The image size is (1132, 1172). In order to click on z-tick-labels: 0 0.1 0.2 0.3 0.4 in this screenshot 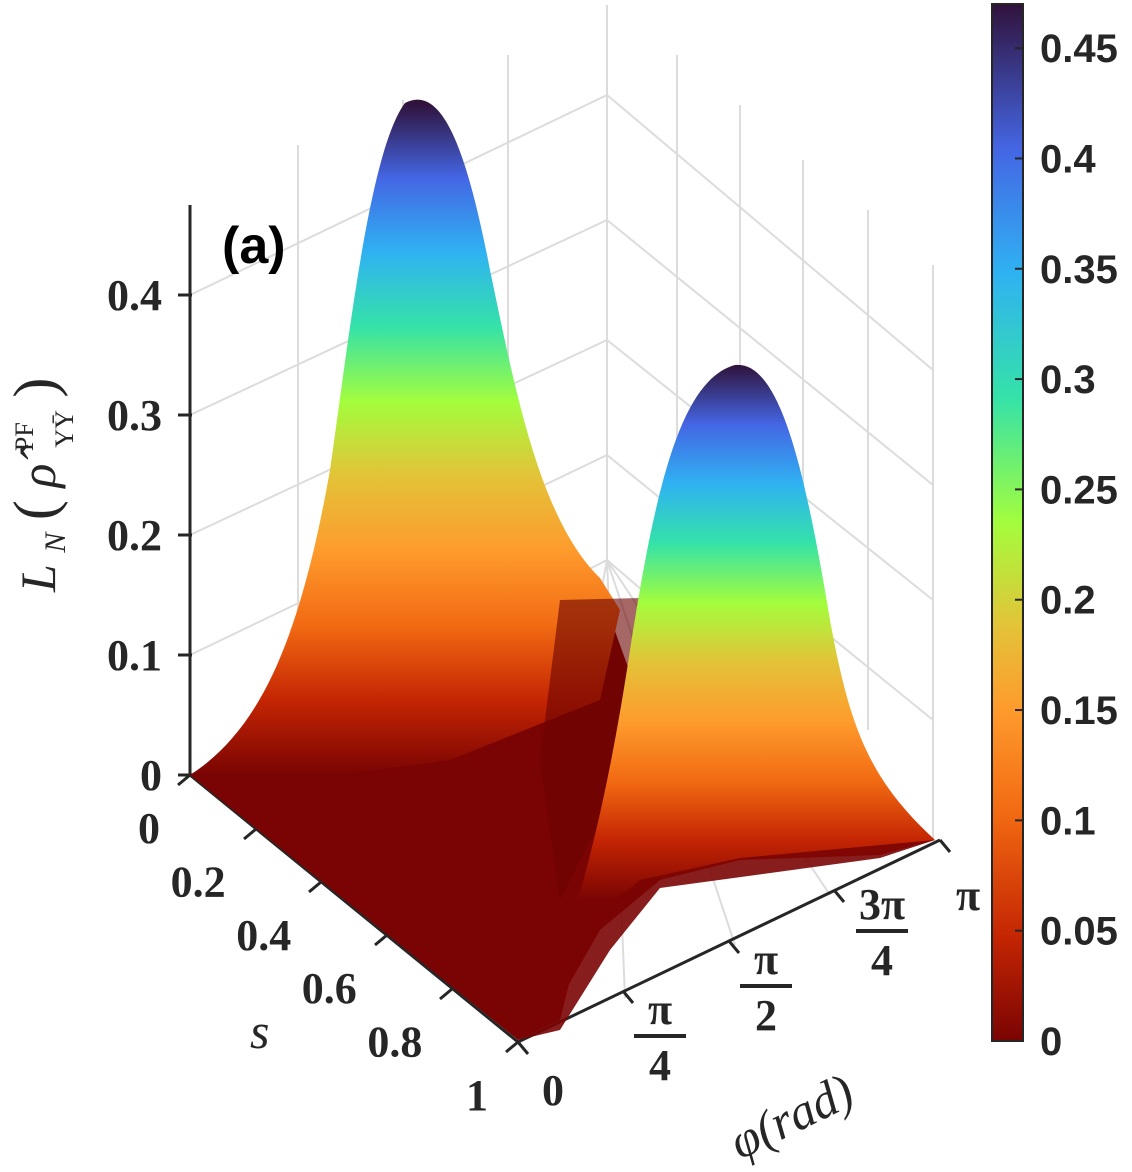, I will do `click(134, 535)`.